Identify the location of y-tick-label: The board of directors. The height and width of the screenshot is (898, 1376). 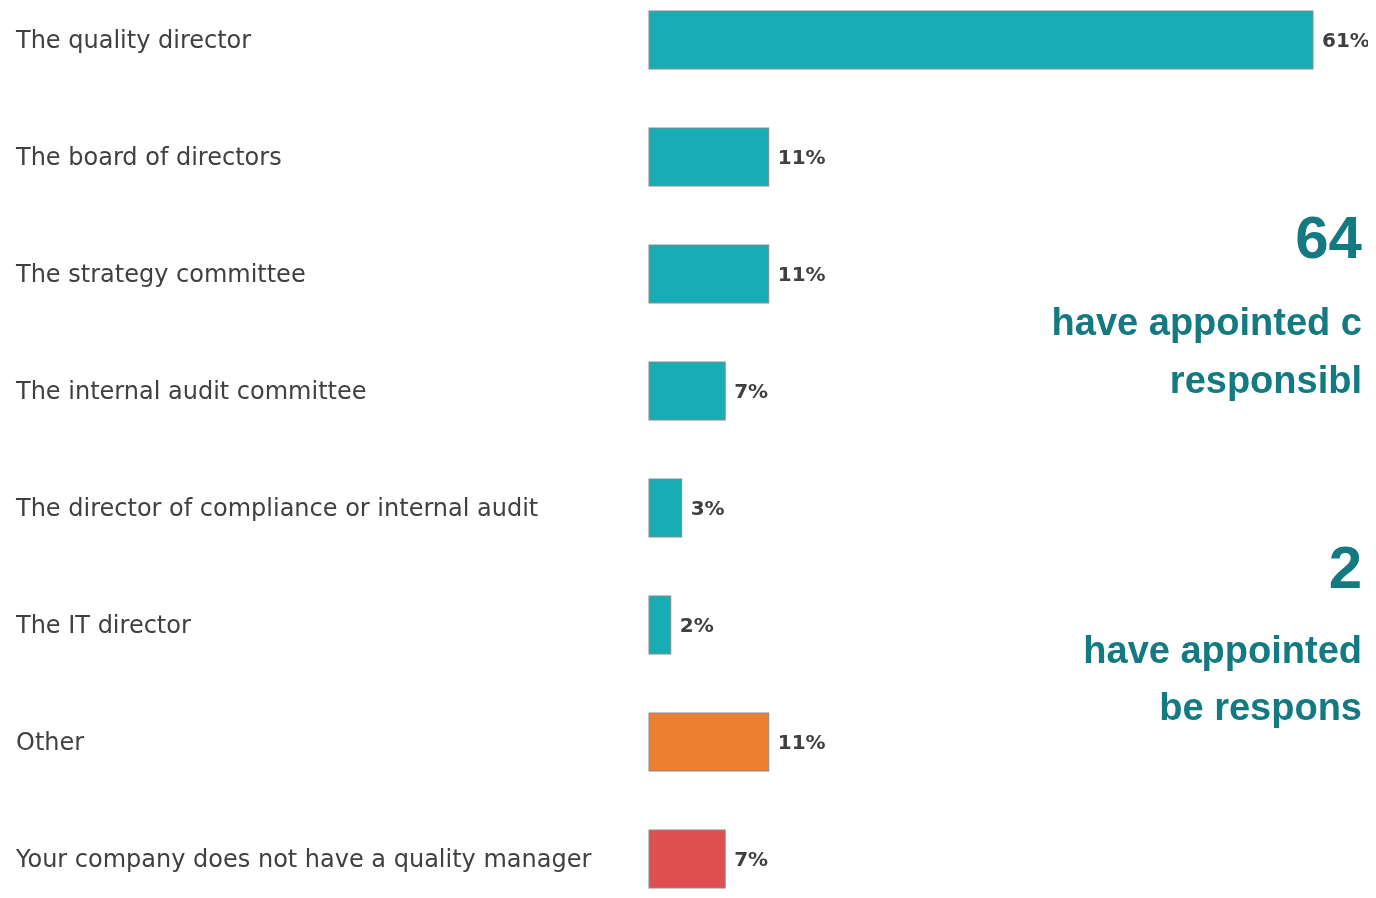
(148, 157).